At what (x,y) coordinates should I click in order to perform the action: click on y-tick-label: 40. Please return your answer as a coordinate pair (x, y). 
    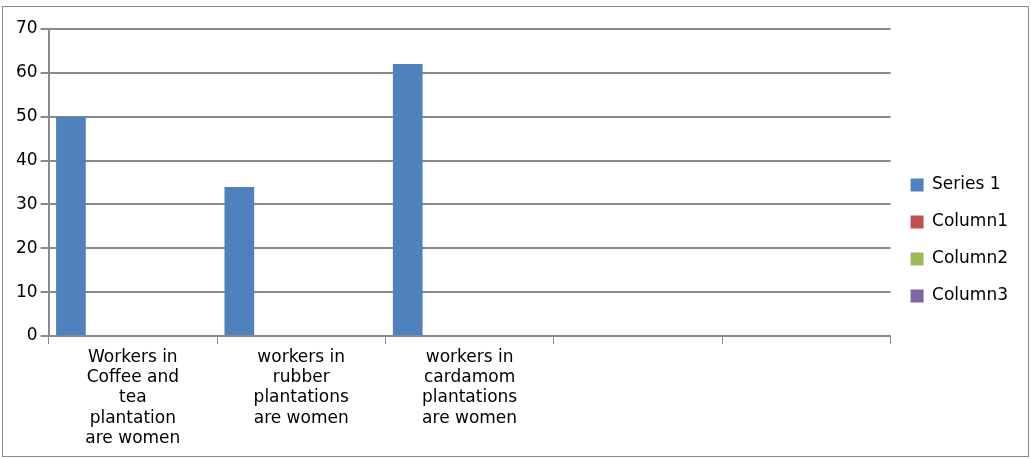
    Looking at the image, I should click on (26, 158).